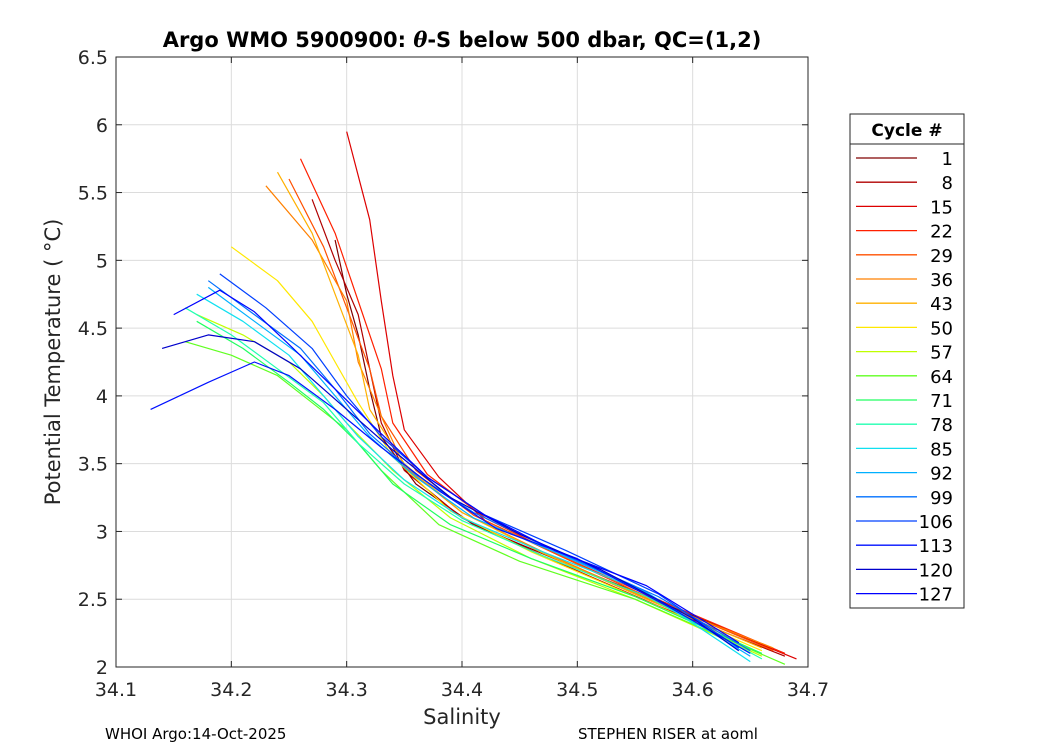 Image resolution: width=1050 pixels, height=750 pixels. Describe the element at coordinates (941, 425) in the screenshot. I see `legend-label-cycle-78: 78` at that location.